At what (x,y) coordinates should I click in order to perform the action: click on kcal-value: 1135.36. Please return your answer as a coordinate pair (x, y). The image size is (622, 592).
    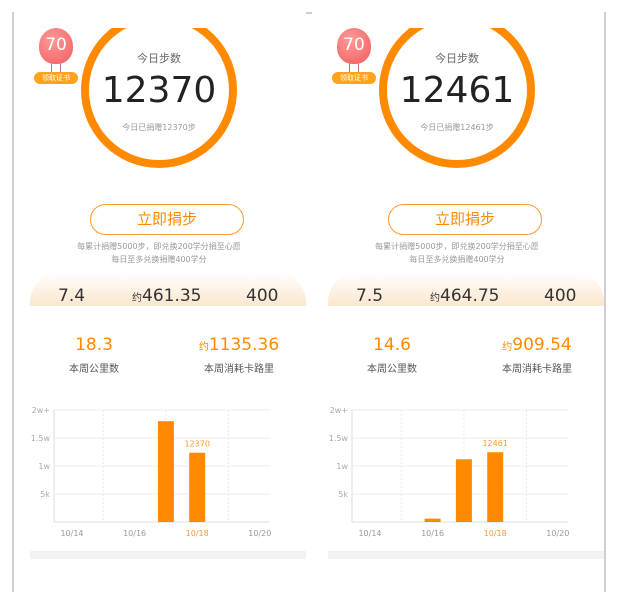
    Looking at the image, I should click on (244, 345).